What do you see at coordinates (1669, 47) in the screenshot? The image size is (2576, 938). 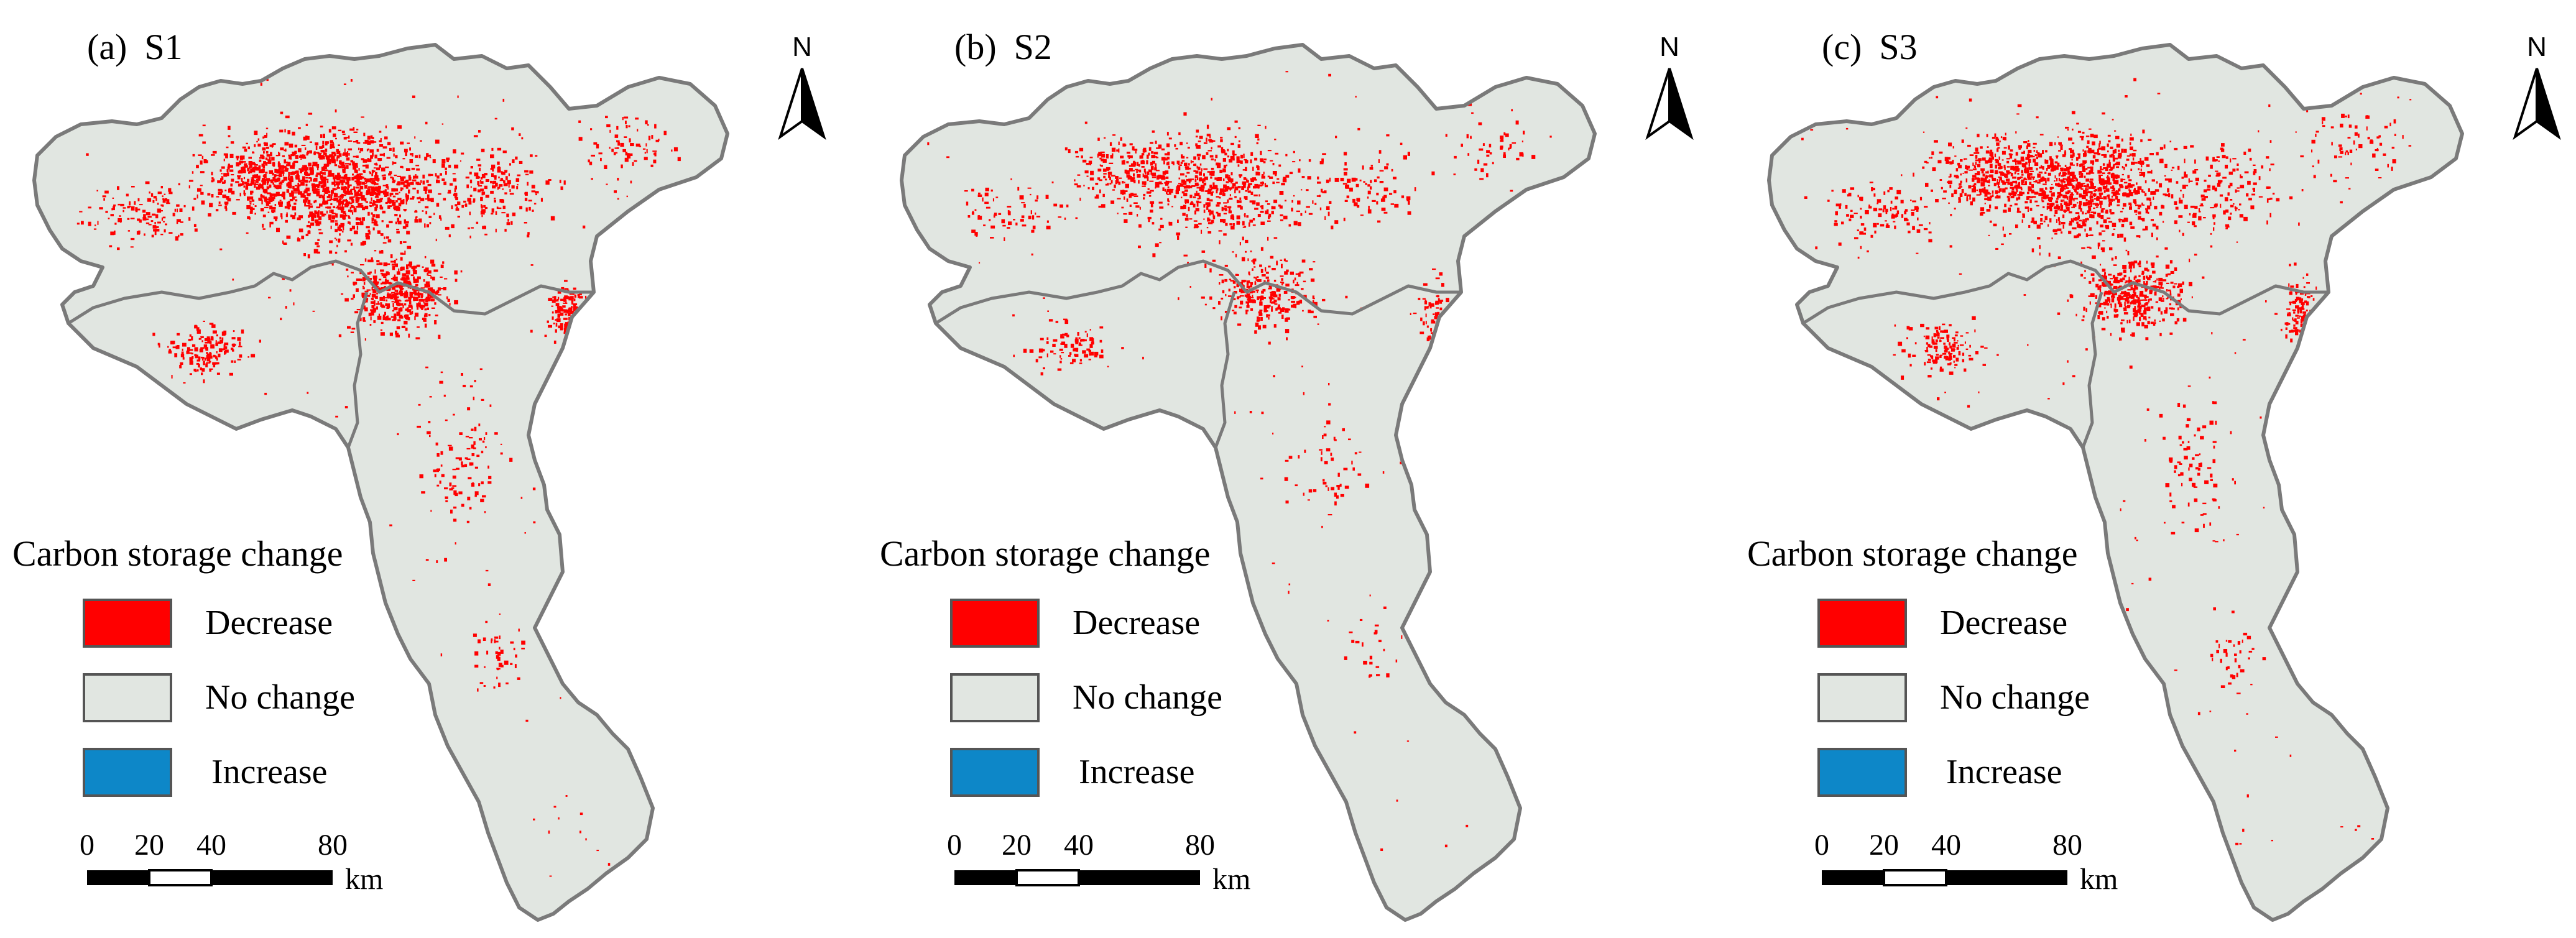 I see `north-label: N` at bounding box center [1669, 47].